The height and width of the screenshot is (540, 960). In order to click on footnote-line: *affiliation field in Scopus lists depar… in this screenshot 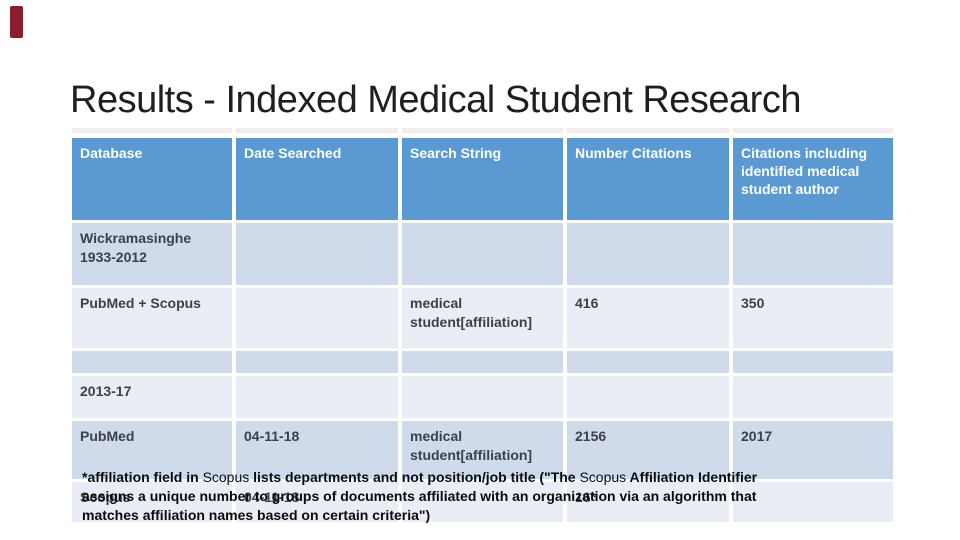, I will do `click(512, 477)`.